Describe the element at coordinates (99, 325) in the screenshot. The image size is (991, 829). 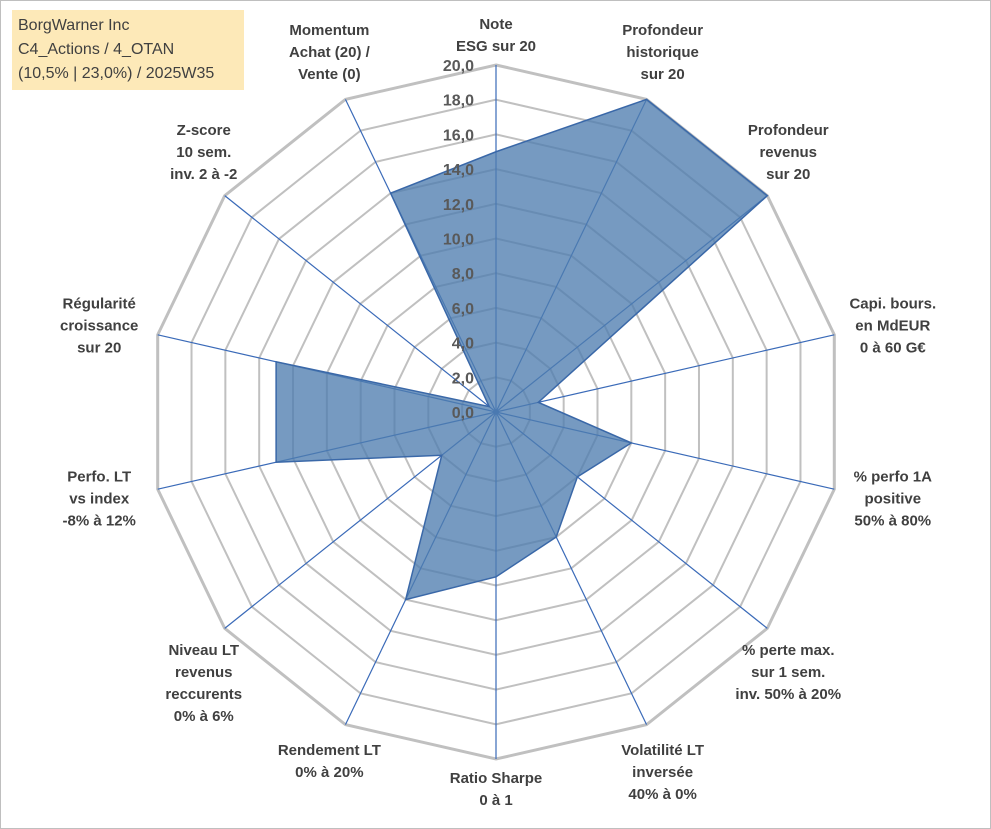
I see `axis-label: Régularité croissance sur 20` at that location.